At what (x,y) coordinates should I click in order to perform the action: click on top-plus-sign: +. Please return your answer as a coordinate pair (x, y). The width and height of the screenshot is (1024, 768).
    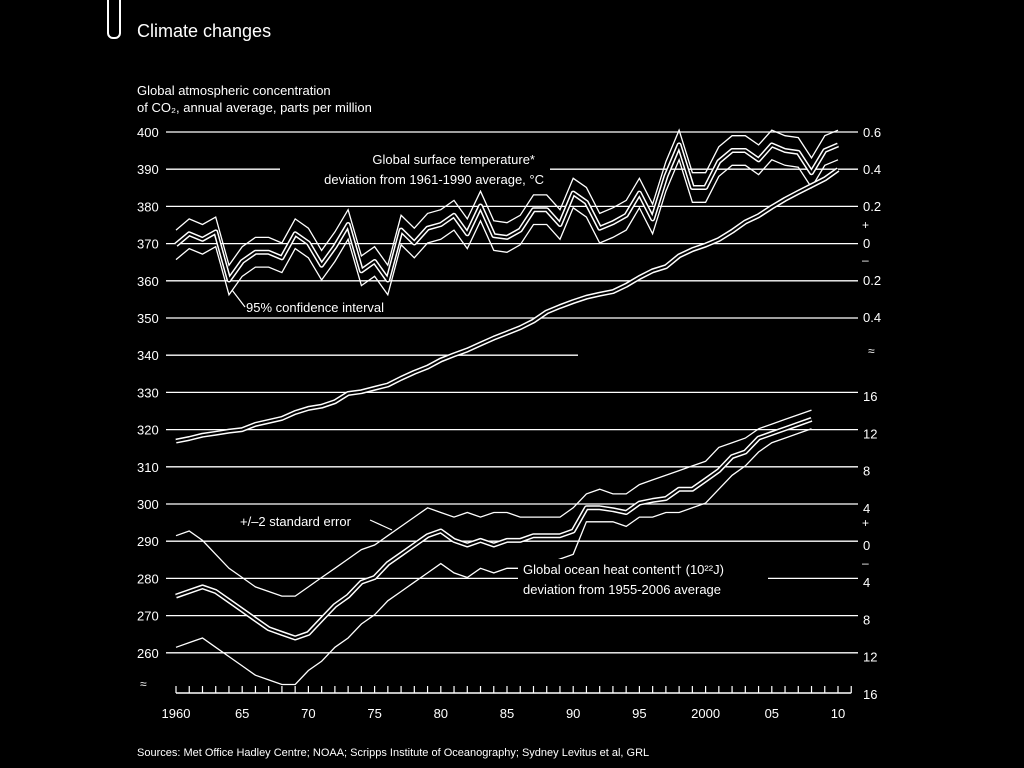
    Looking at the image, I should click on (865, 225).